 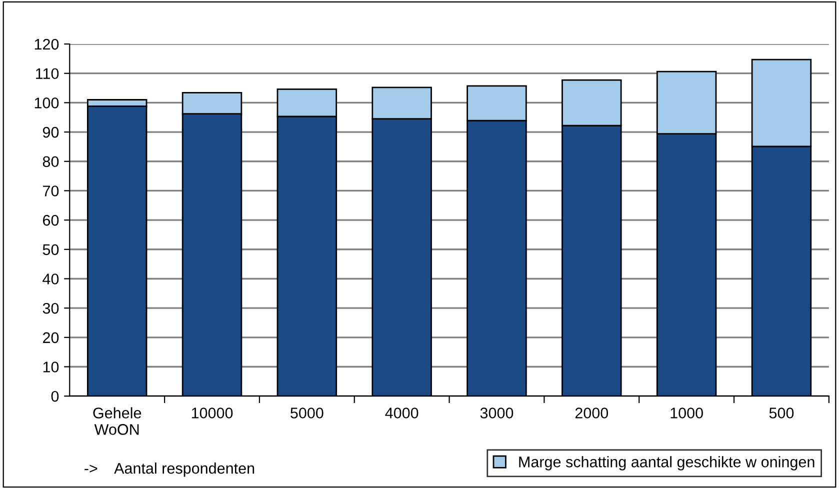 I want to click on y-tick-label: 20, so click(x=50, y=338).